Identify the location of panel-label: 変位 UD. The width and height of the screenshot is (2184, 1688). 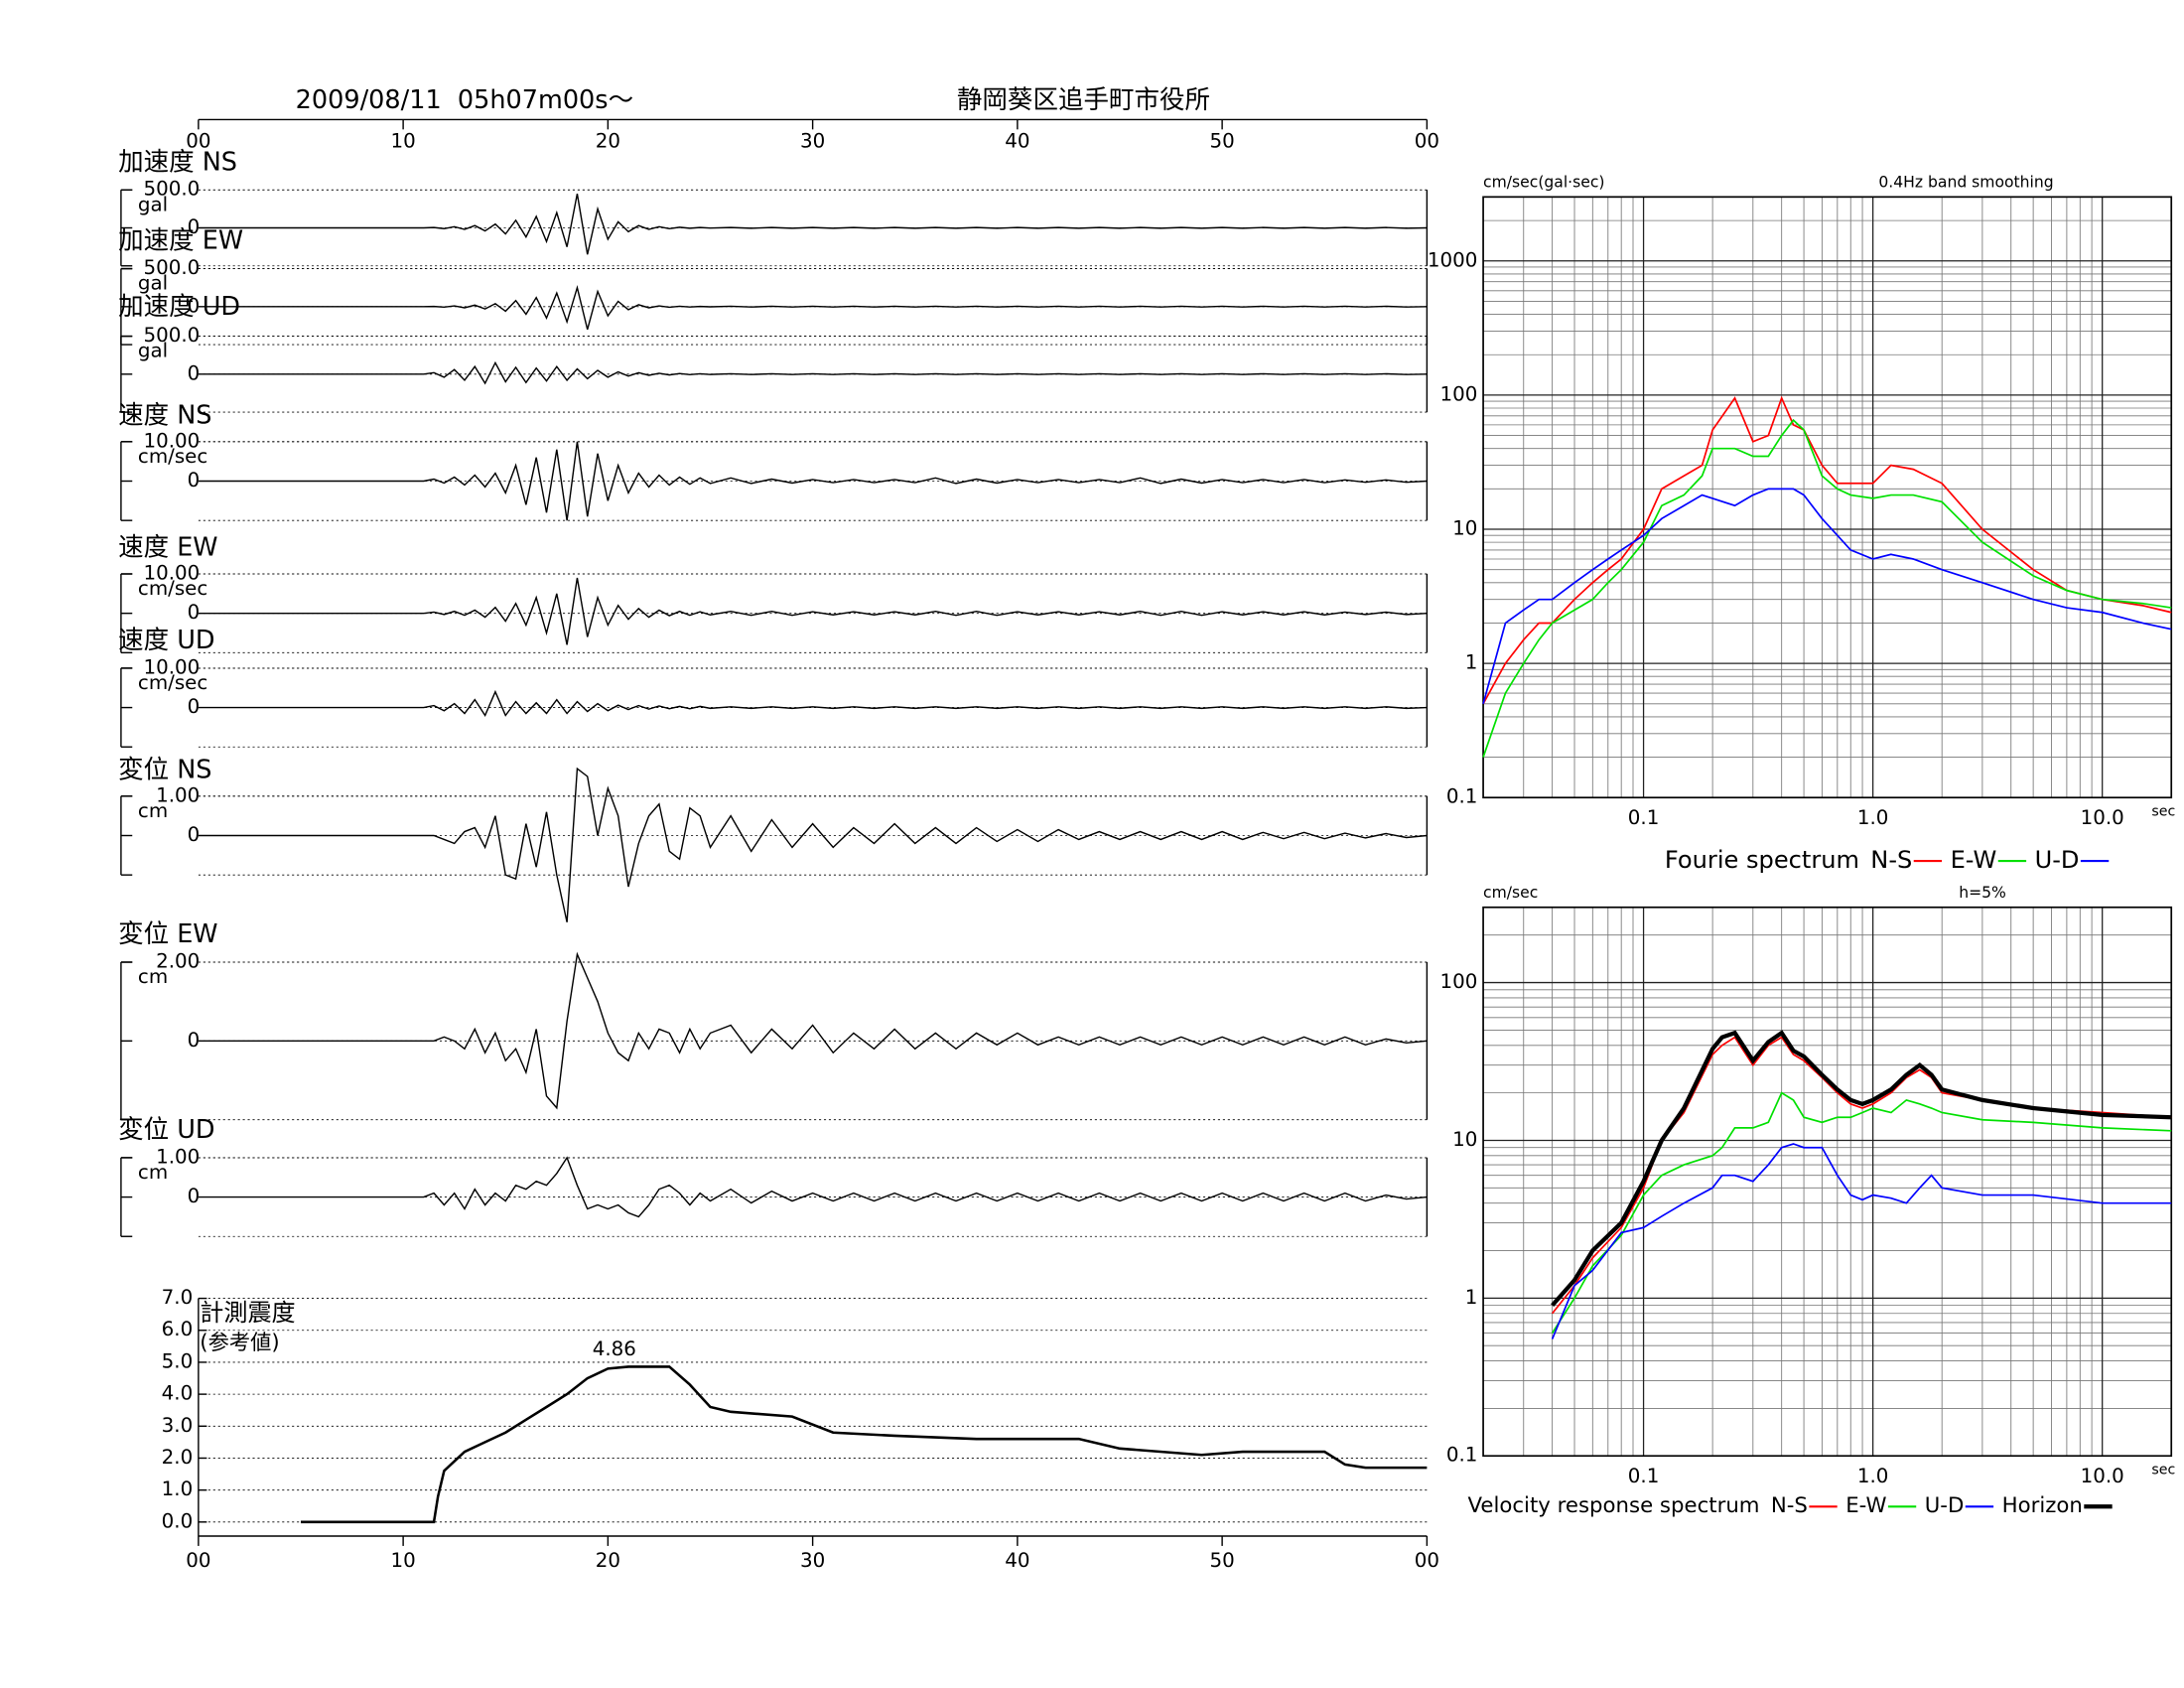
(166, 1130).